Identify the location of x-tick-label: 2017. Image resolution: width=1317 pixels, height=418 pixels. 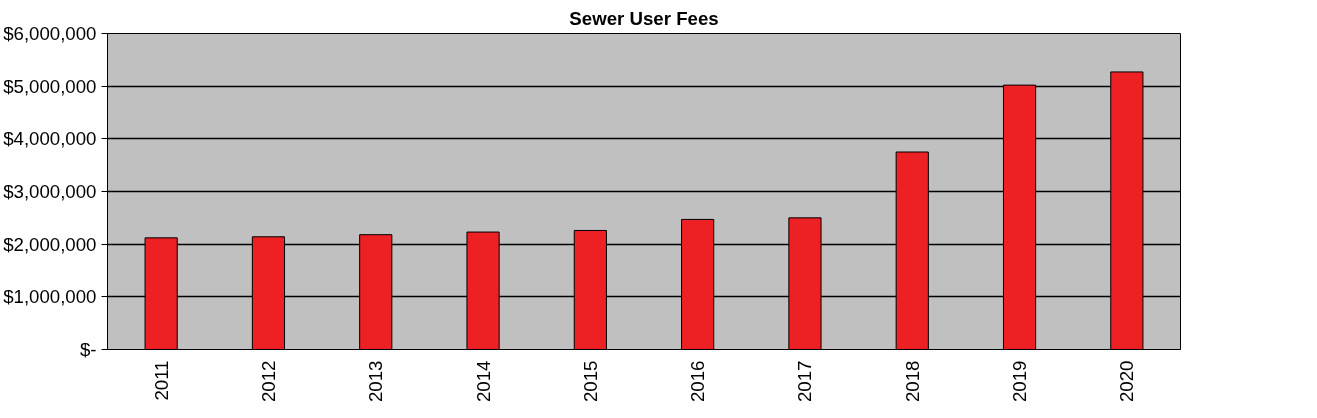
(805, 381).